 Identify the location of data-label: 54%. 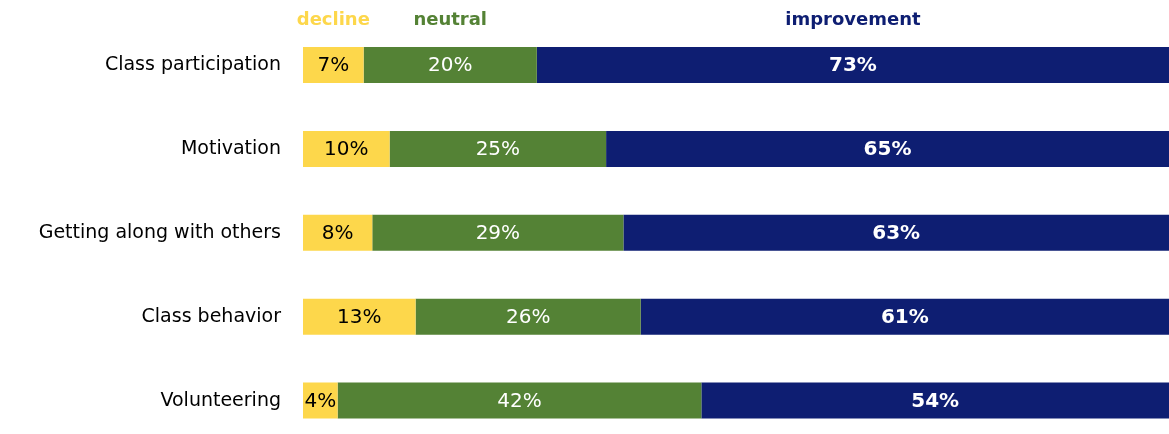
(935, 399).